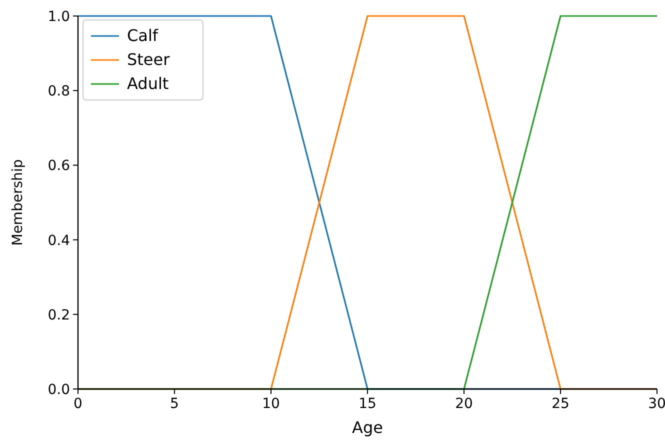 Image resolution: width=665 pixels, height=445 pixels. I want to click on x-tick-label: 10, so click(271, 404).